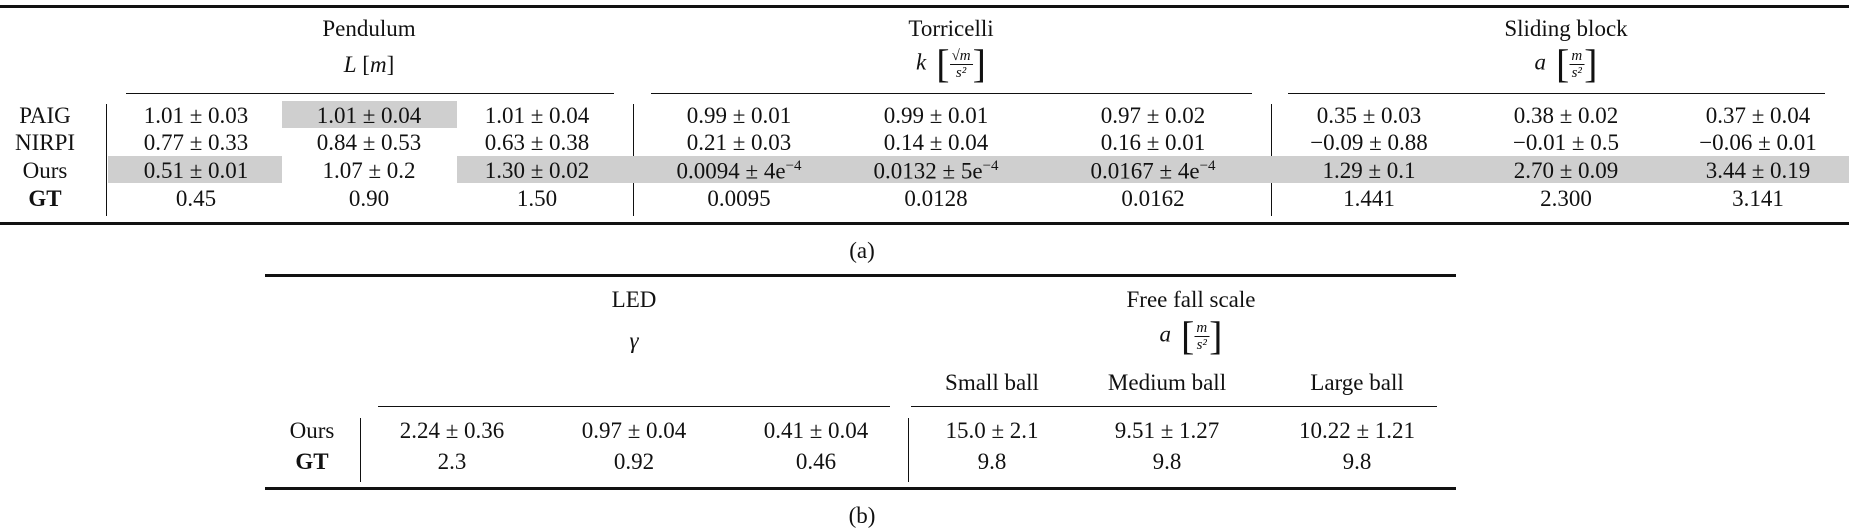  I want to click on cell-value: 0.21 ± 0.03, so click(739, 142).